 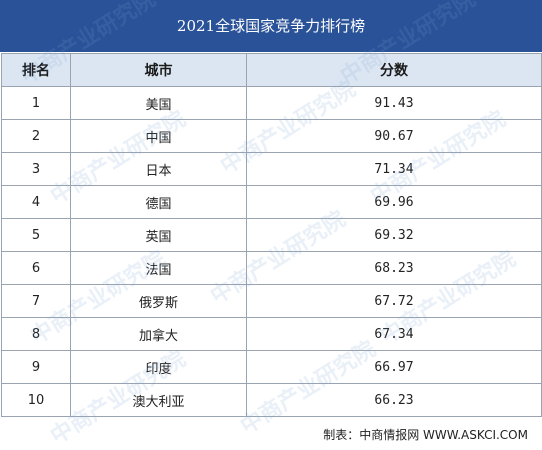 What do you see at coordinates (158, 136) in the screenshot?
I see `city-cell: 中国` at bounding box center [158, 136].